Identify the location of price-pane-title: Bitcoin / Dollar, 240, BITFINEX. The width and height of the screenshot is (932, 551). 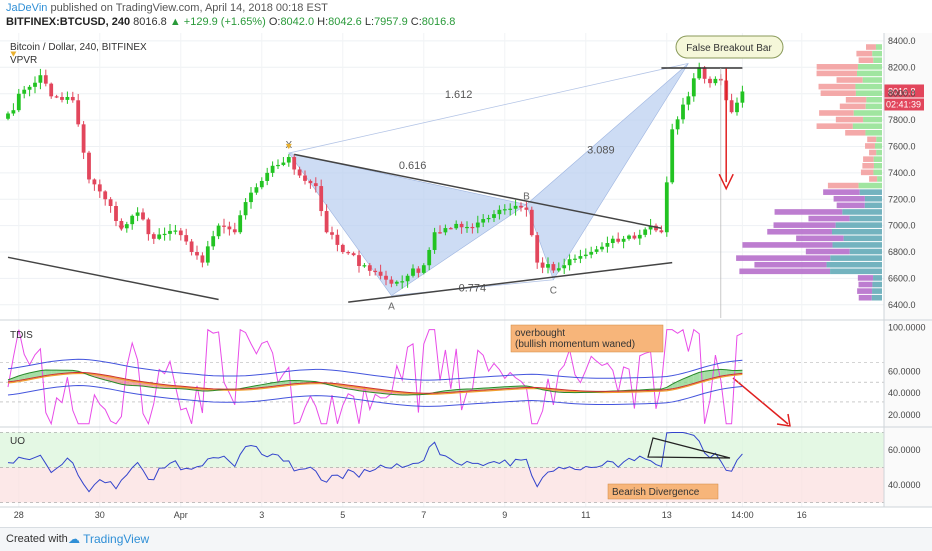
(78, 47).